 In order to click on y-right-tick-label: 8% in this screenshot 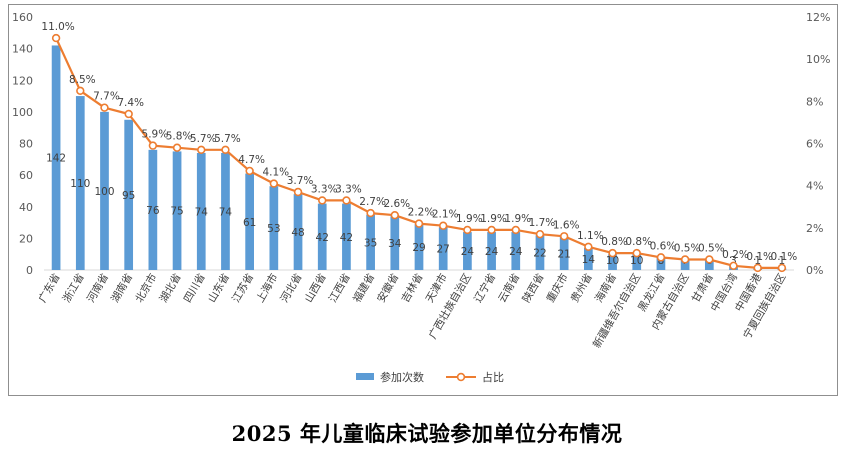, I will do `click(814, 101)`.